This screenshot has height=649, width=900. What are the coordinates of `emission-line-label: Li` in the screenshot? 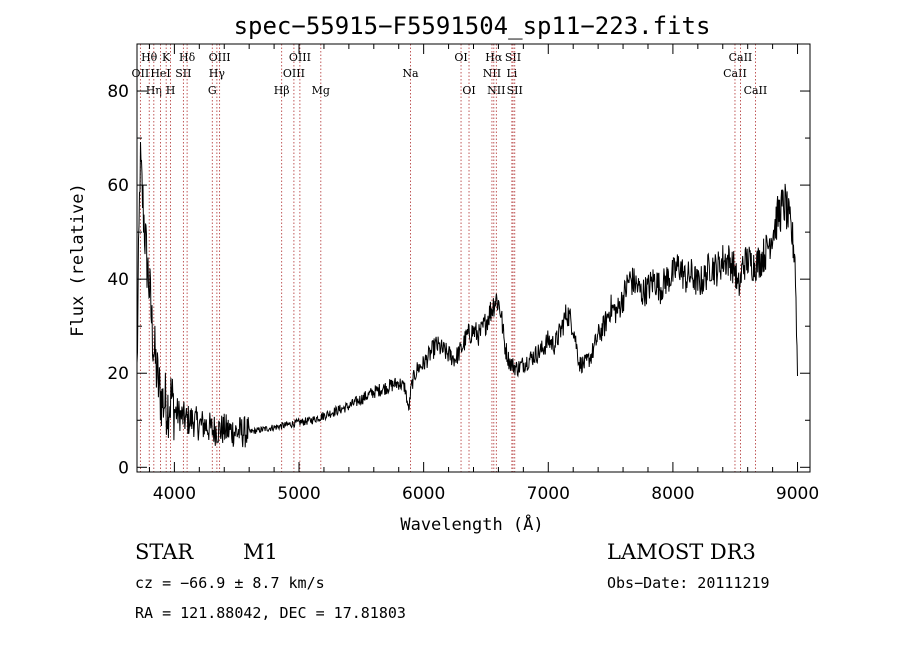 It's located at (511, 73).